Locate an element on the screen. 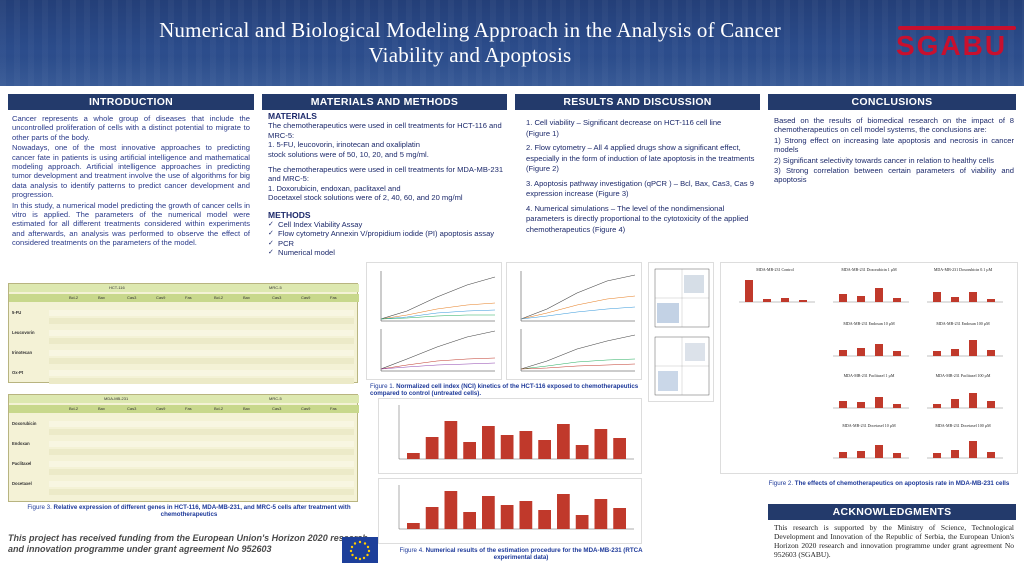 The image size is (1024, 576). drug-label: Leucovorin is located at coordinates (23, 332).